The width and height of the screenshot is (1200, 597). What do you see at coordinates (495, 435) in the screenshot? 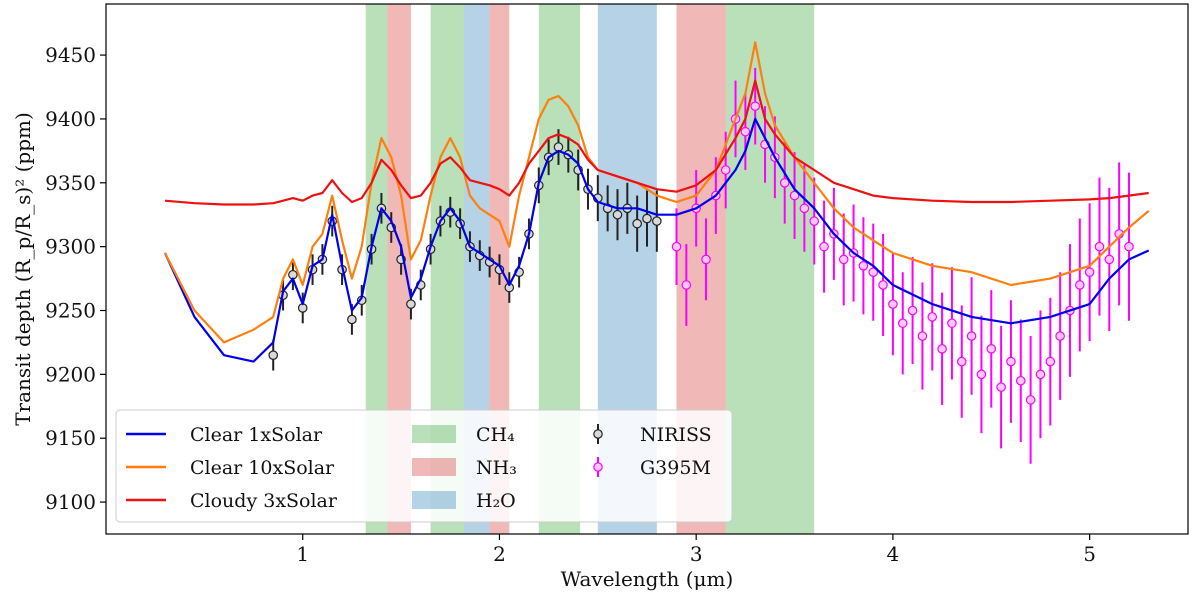
I see `legend-label: CH₄` at bounding box center [495, 435].